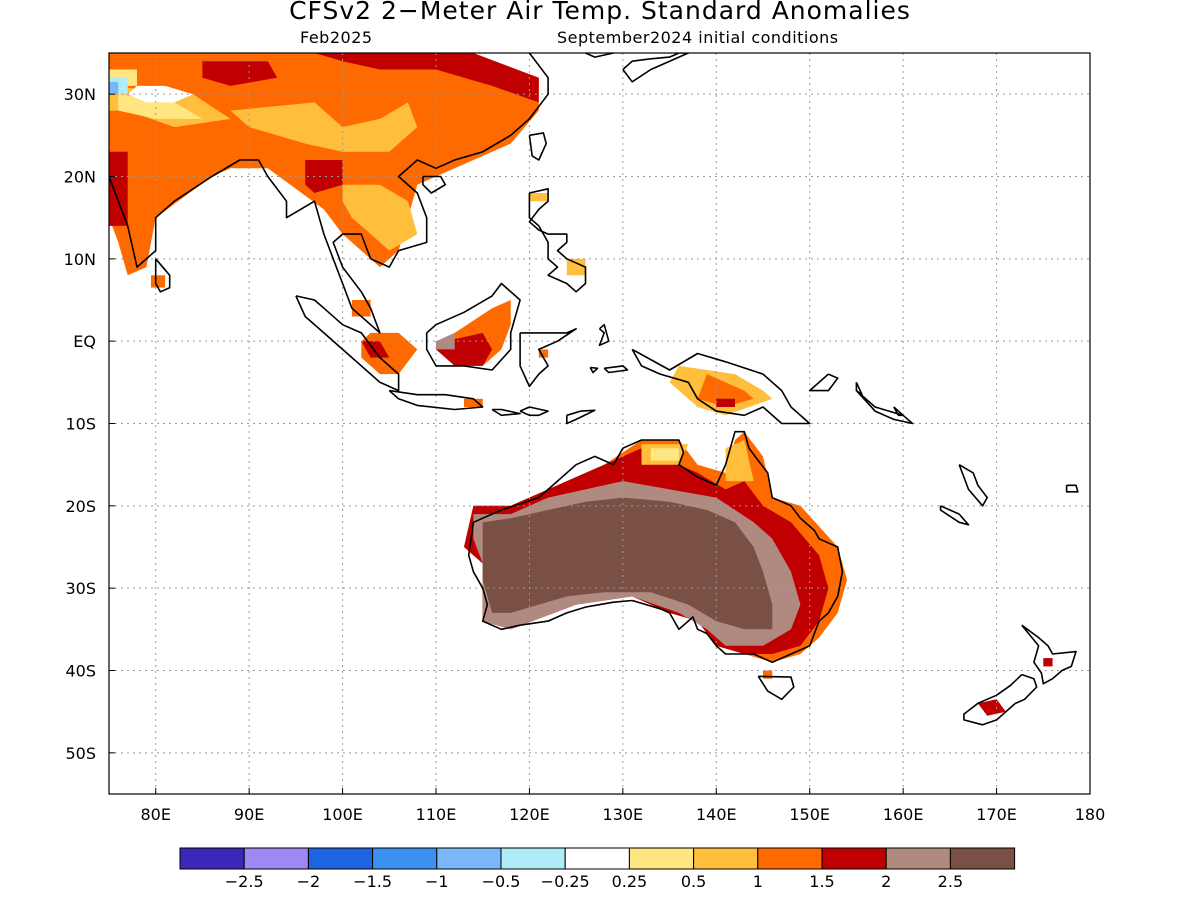 The image size is (1200, 900). Describe the element at coordinates (80, 588) in the screenshot. I see `lat-label: 30S` at that location.